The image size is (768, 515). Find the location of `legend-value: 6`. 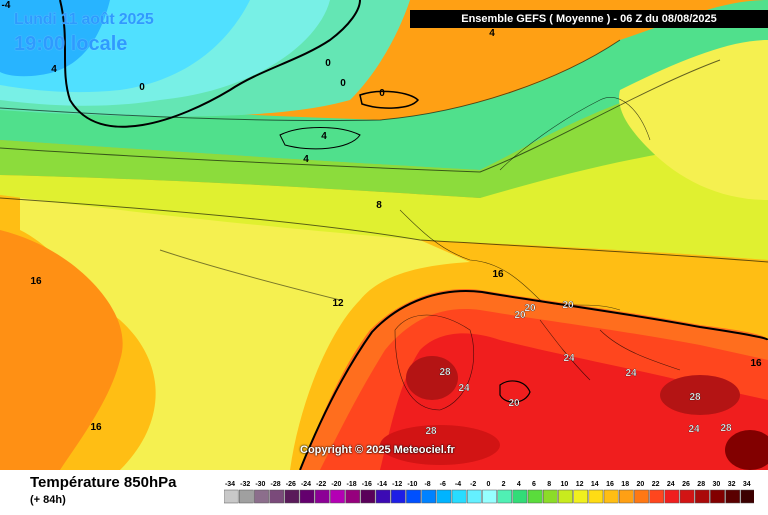

legend-value: 6 is located at coordinates (534, 484).